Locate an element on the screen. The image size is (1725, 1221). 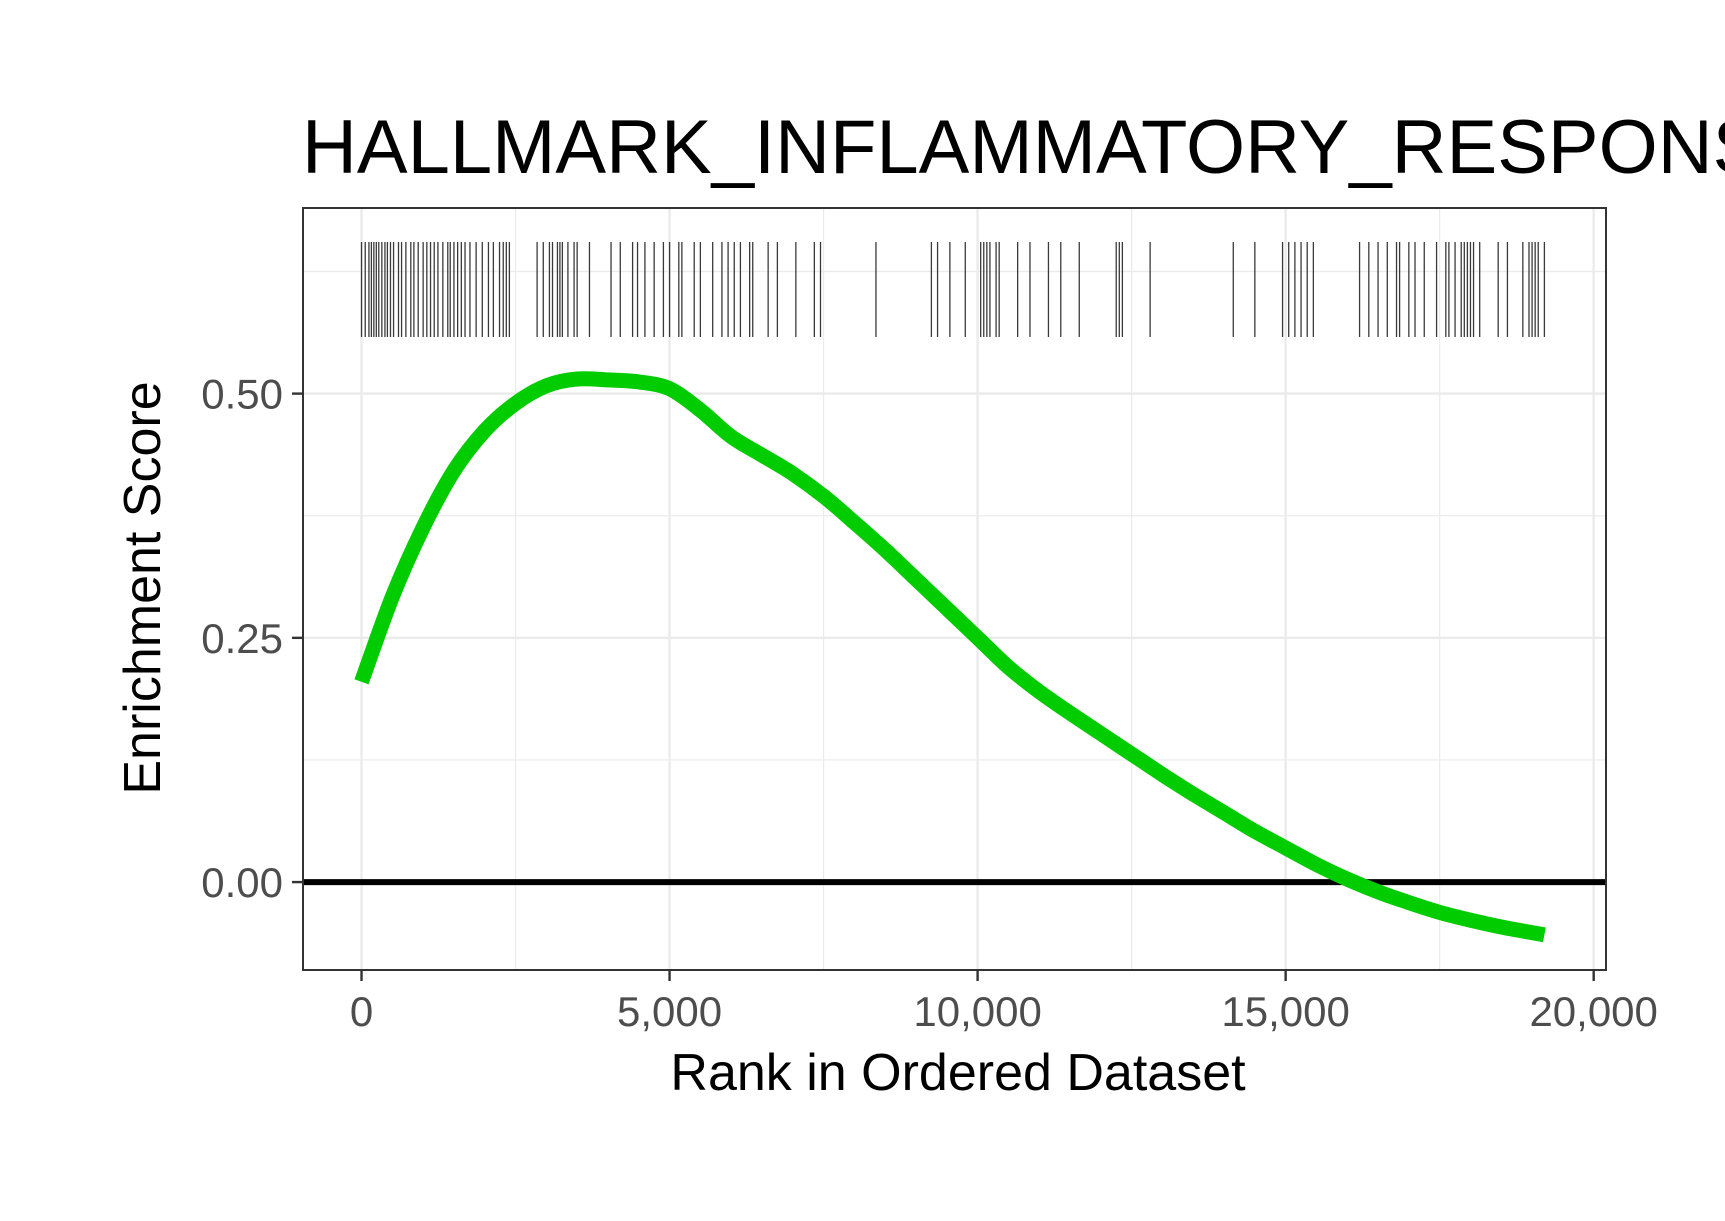
y-tick-label: 0.25 is located at coordinates (242, 638).